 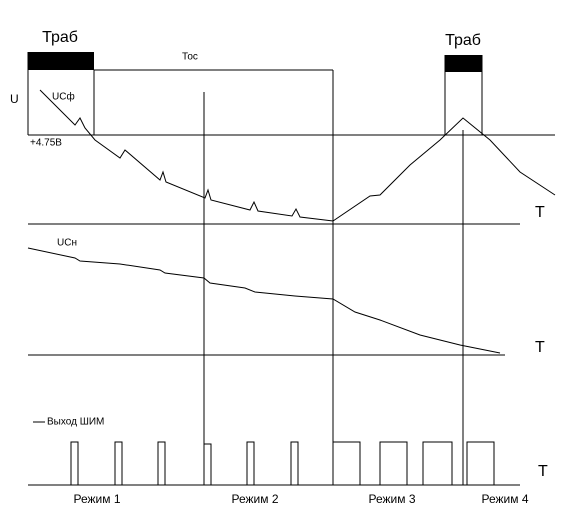 I want to click on mode-label: Режим 3, so click(x=391, y=499).